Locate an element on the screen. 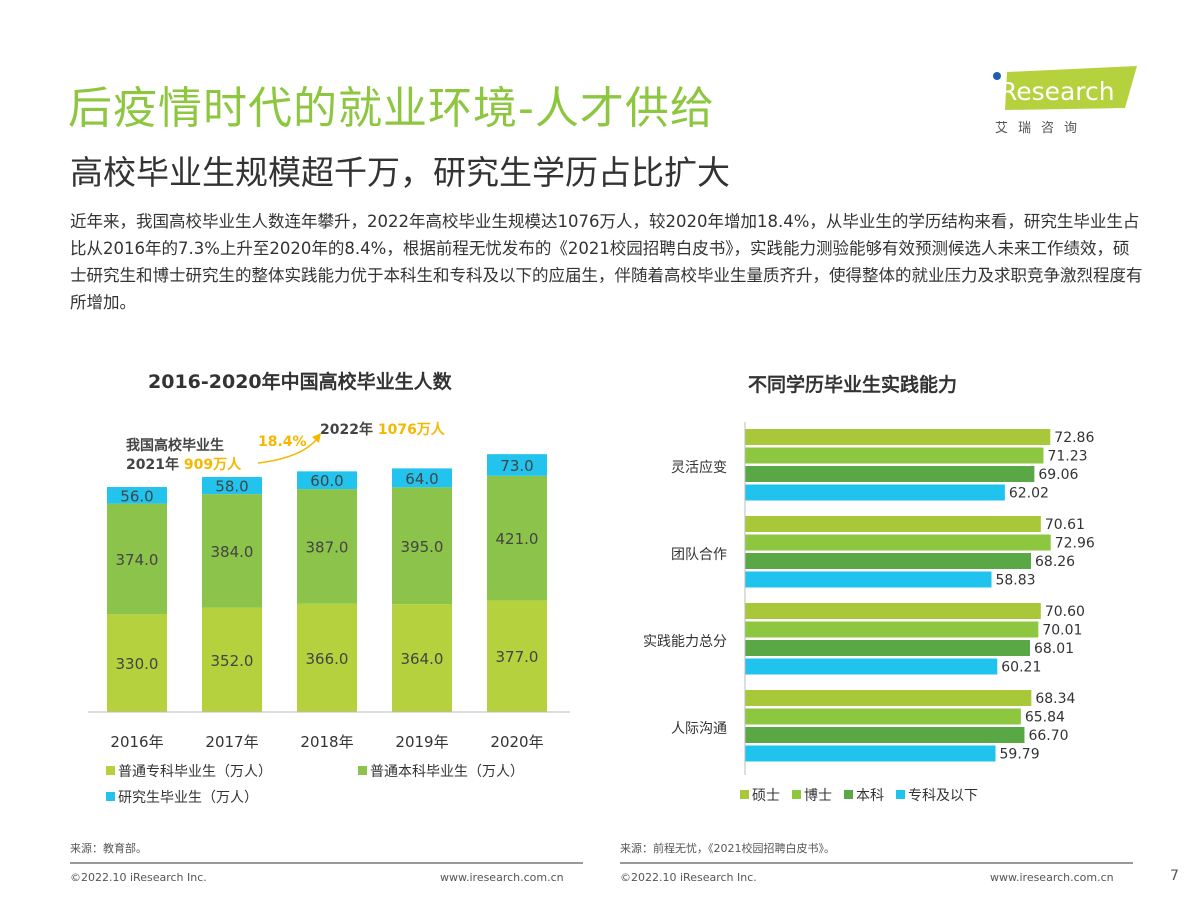 Image resolution: width=1200 pixels, height=900 pixels. data-label: 60.0 is located at coordinates (326, 481).